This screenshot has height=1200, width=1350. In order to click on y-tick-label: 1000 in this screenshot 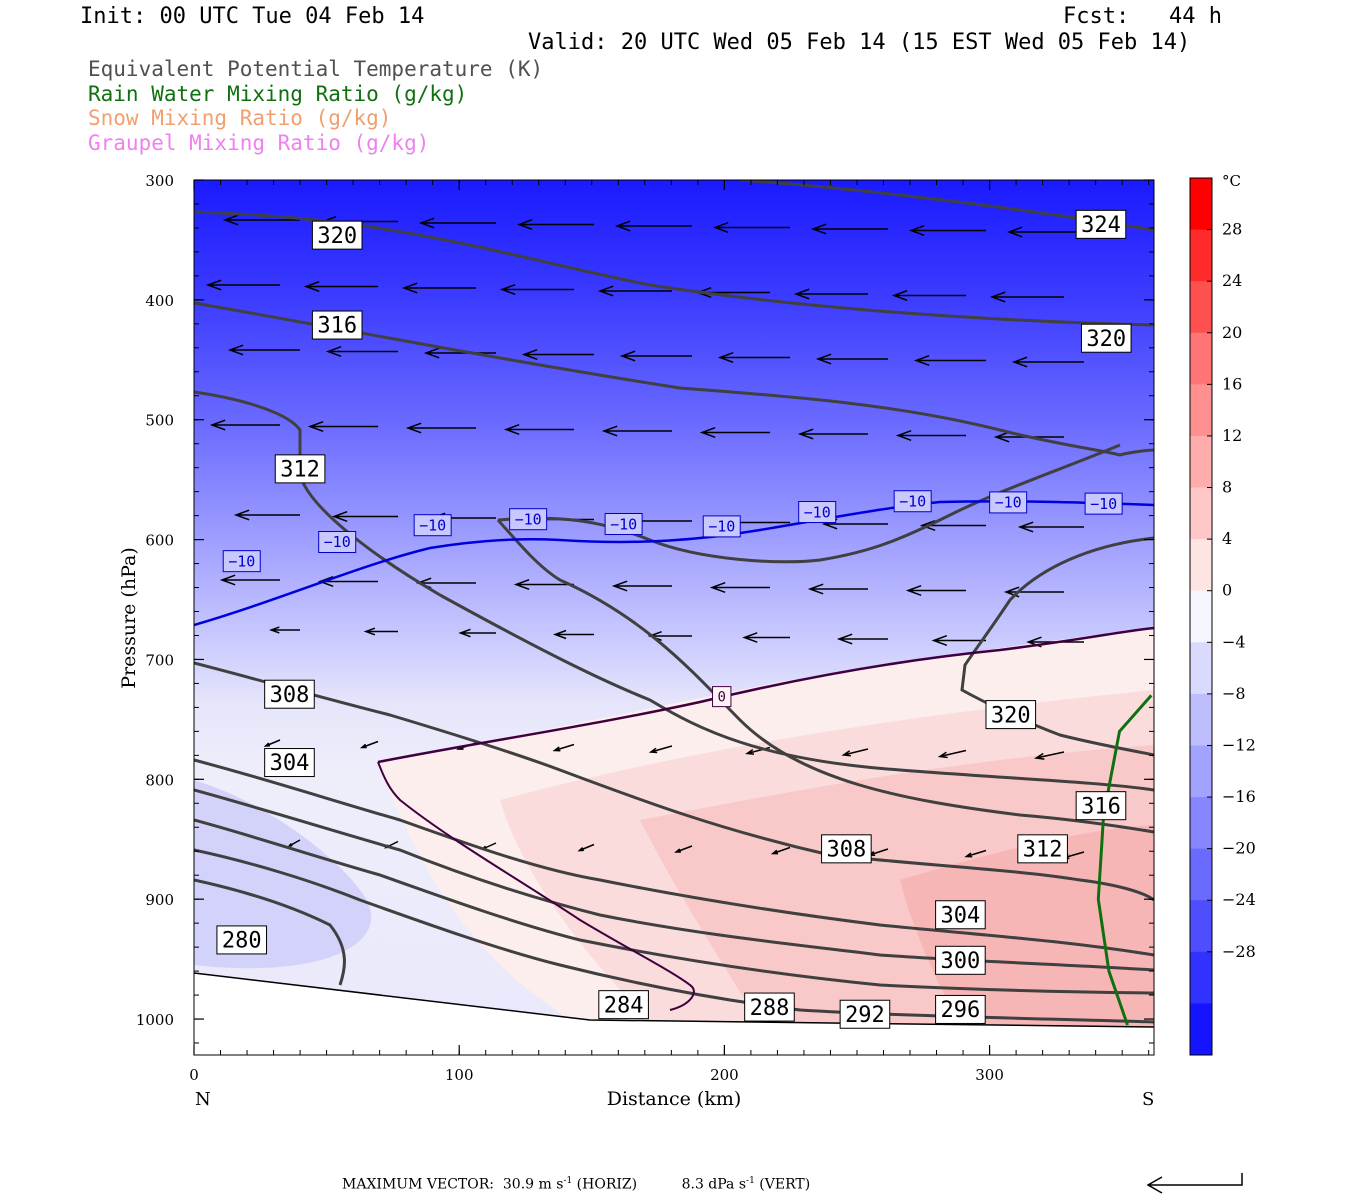, I will do `click(155, 1020)`.